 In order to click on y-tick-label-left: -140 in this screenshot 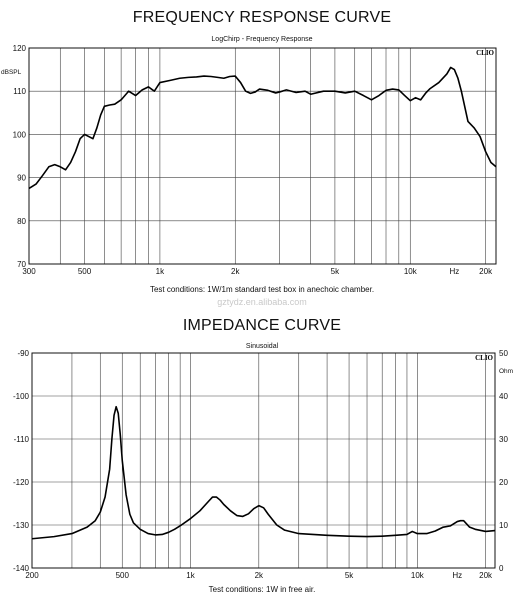, I will do `click(21, 568)`.